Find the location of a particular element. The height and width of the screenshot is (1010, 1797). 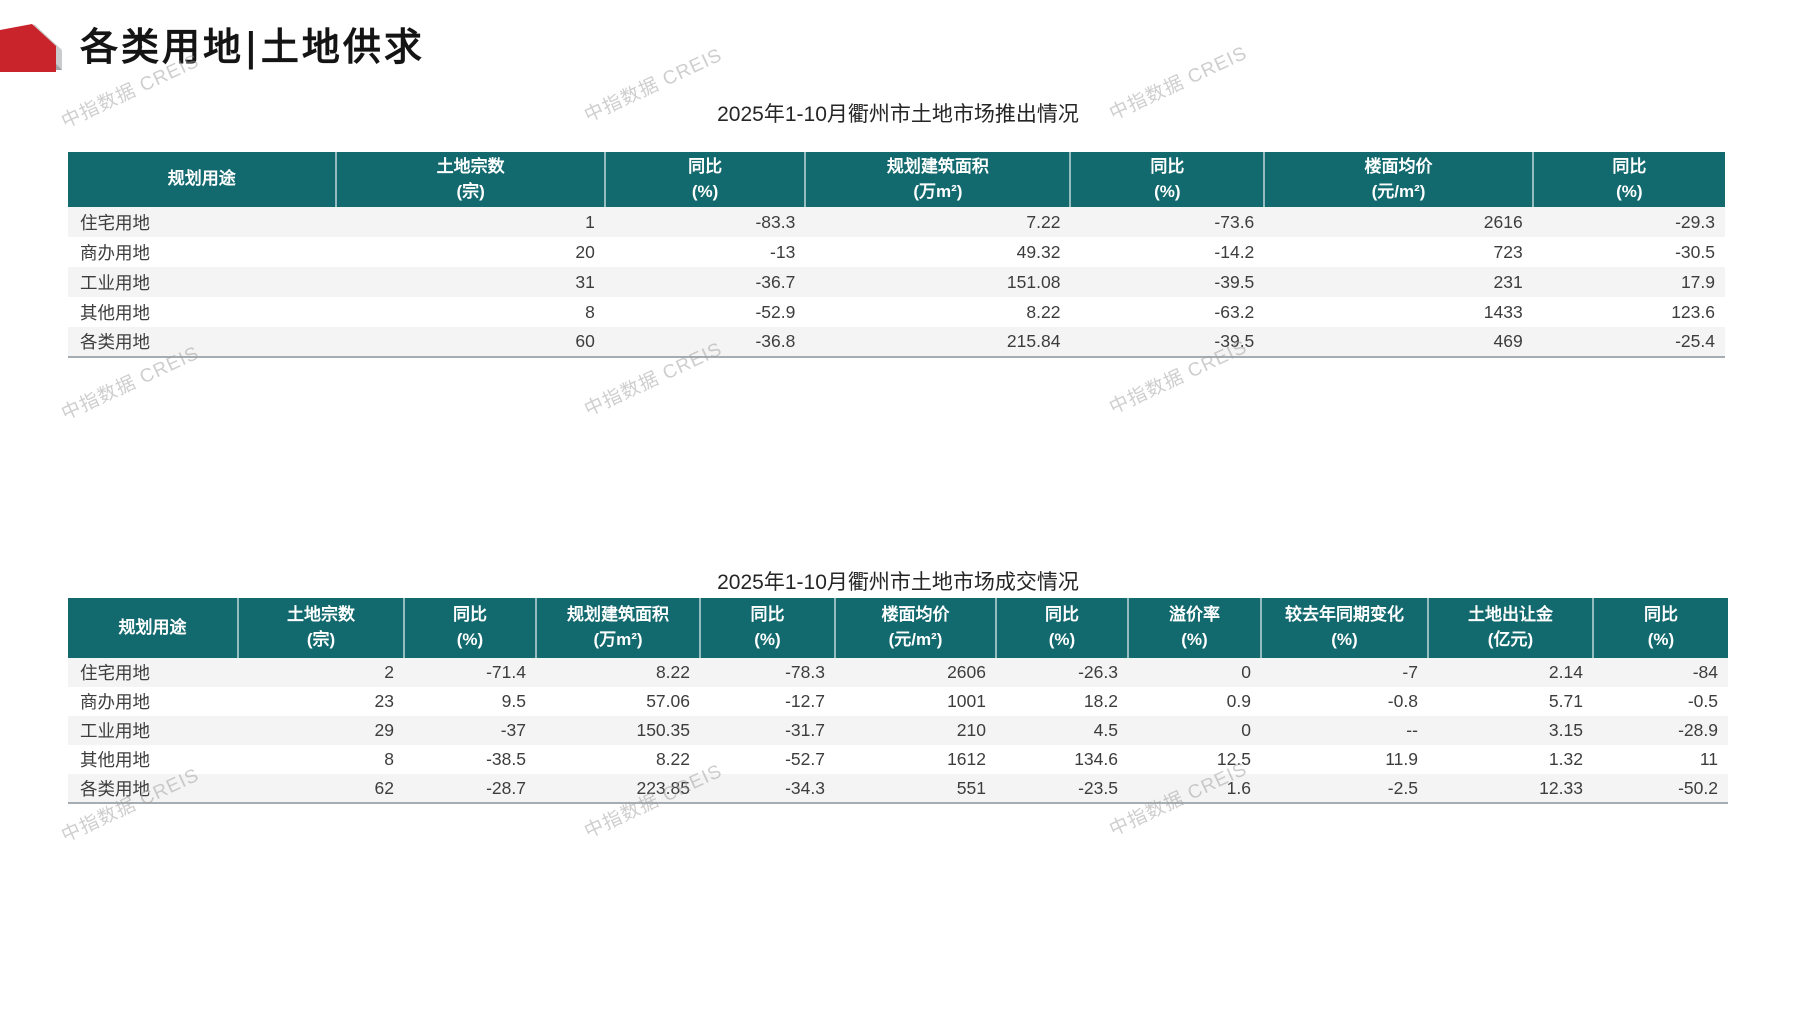

value-cell: -73.6 is located at coordinates (1234, 221).